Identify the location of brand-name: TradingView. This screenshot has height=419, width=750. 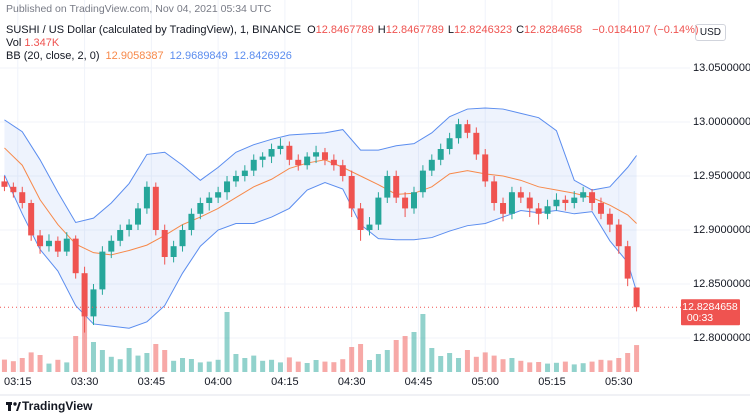
(57, 406).